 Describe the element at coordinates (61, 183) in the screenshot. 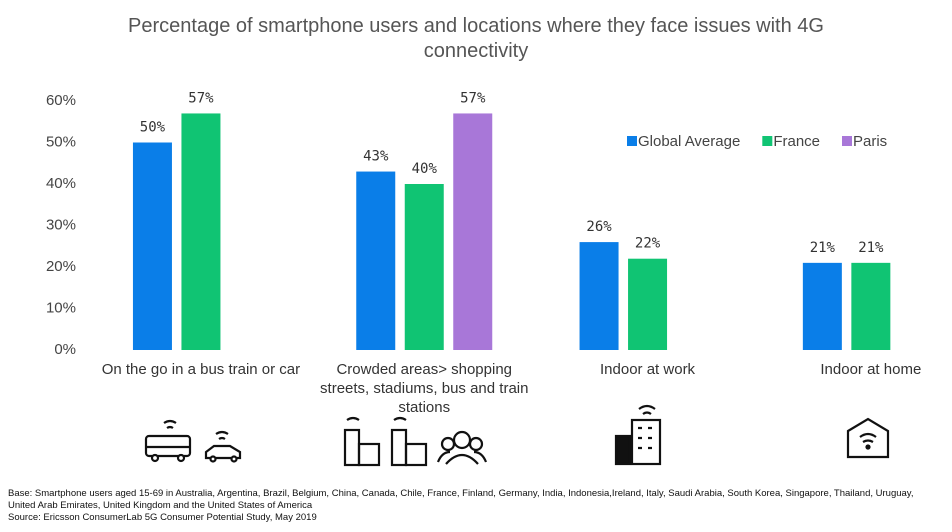

I see `y-tick-label: 40%` at that location.